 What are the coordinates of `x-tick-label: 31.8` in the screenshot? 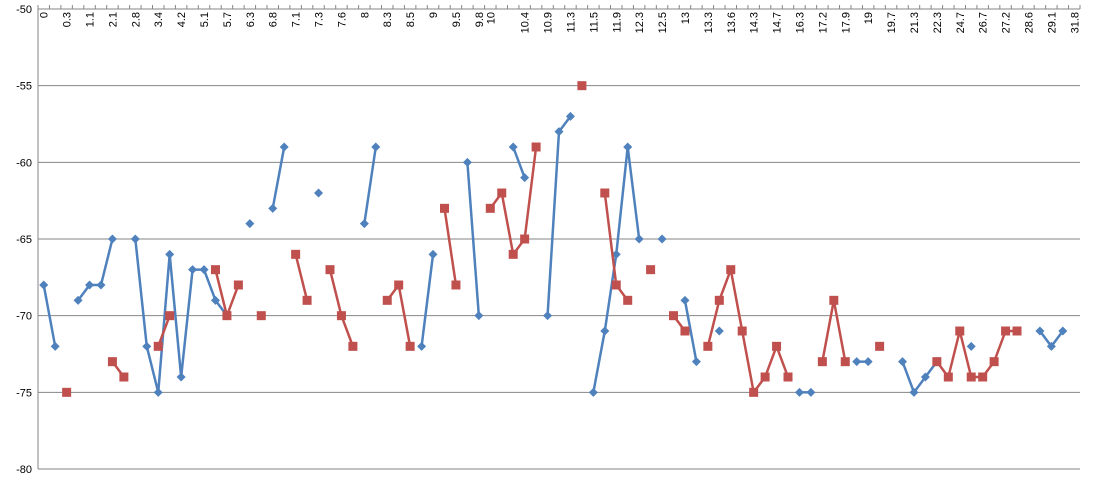 It's located at (1075, 22).